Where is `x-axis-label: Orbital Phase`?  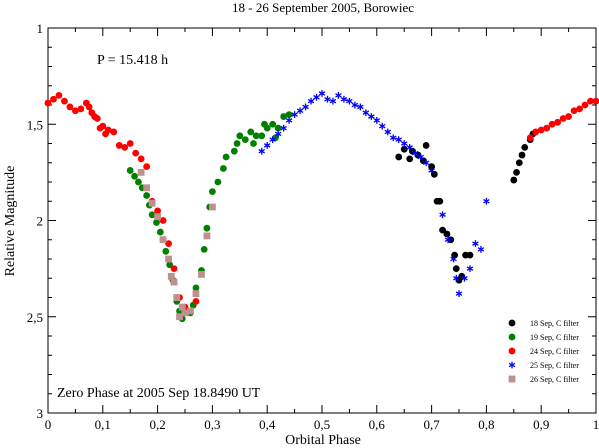 x-axis-label: Orbital Phase is located at coordinates (323, 440).